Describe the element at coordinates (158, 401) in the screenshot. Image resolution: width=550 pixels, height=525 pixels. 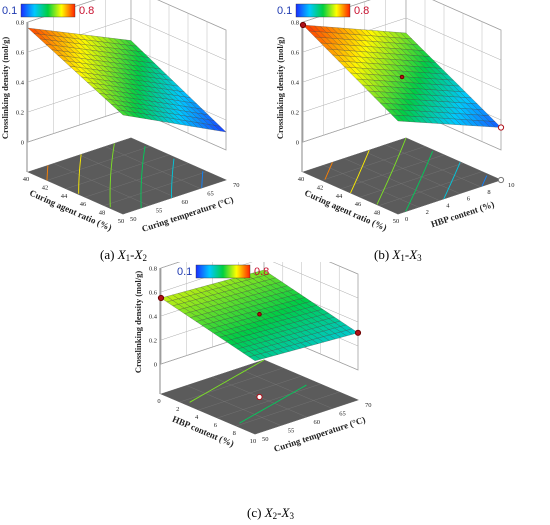
I see `x-tick-label: 0` at that location.